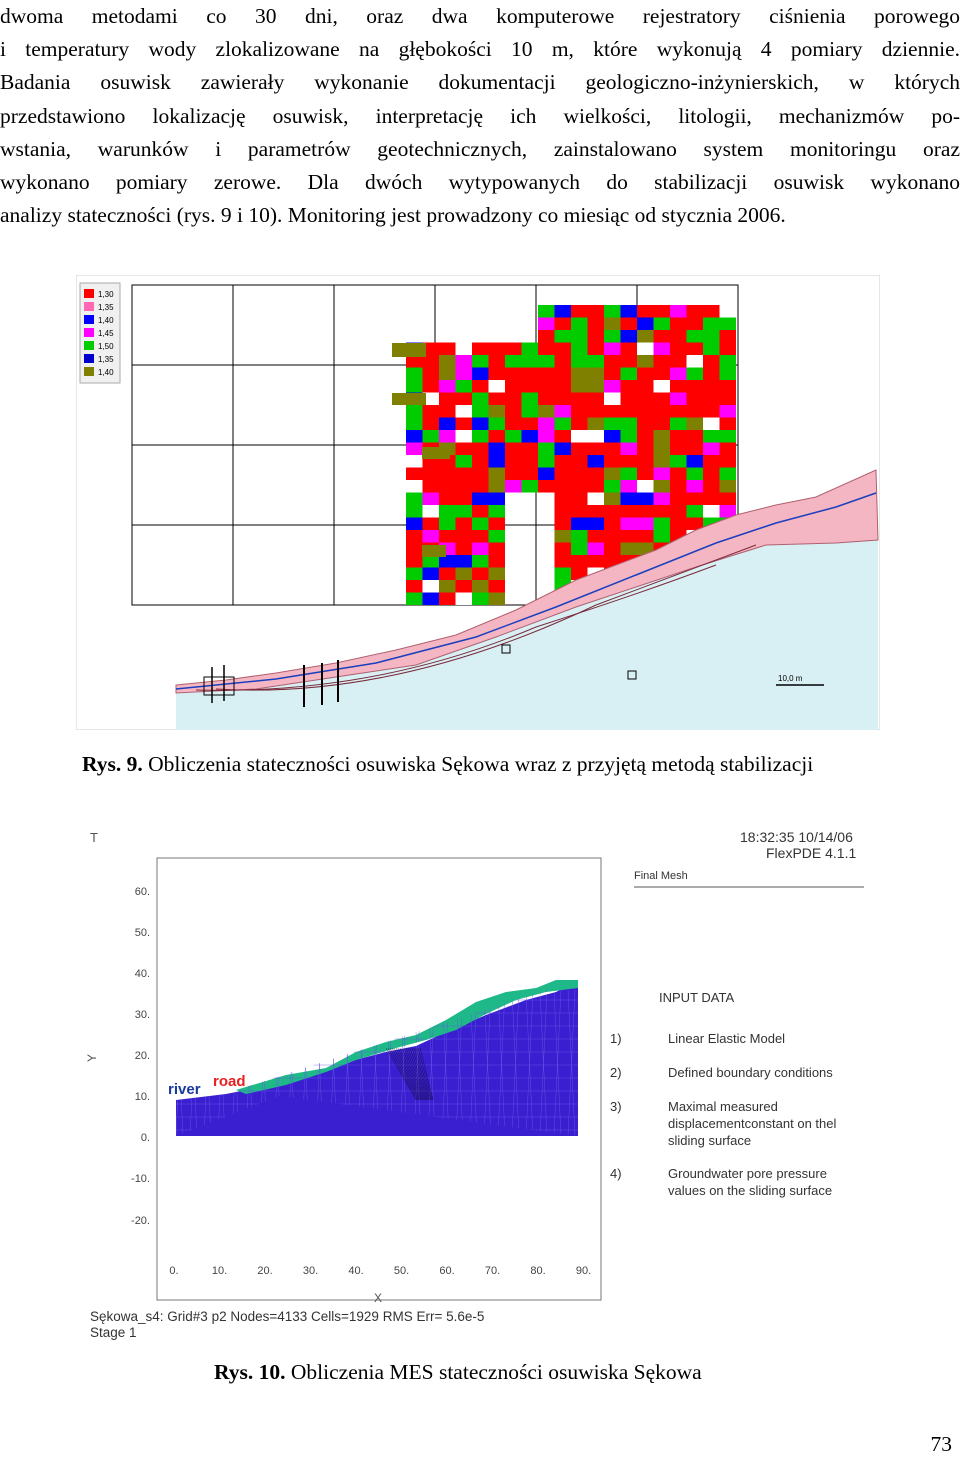  What do you see at coordinates (106, 372) in the screenshot?
I see `legend-value: 1,40` at bounding box center [106, 372].